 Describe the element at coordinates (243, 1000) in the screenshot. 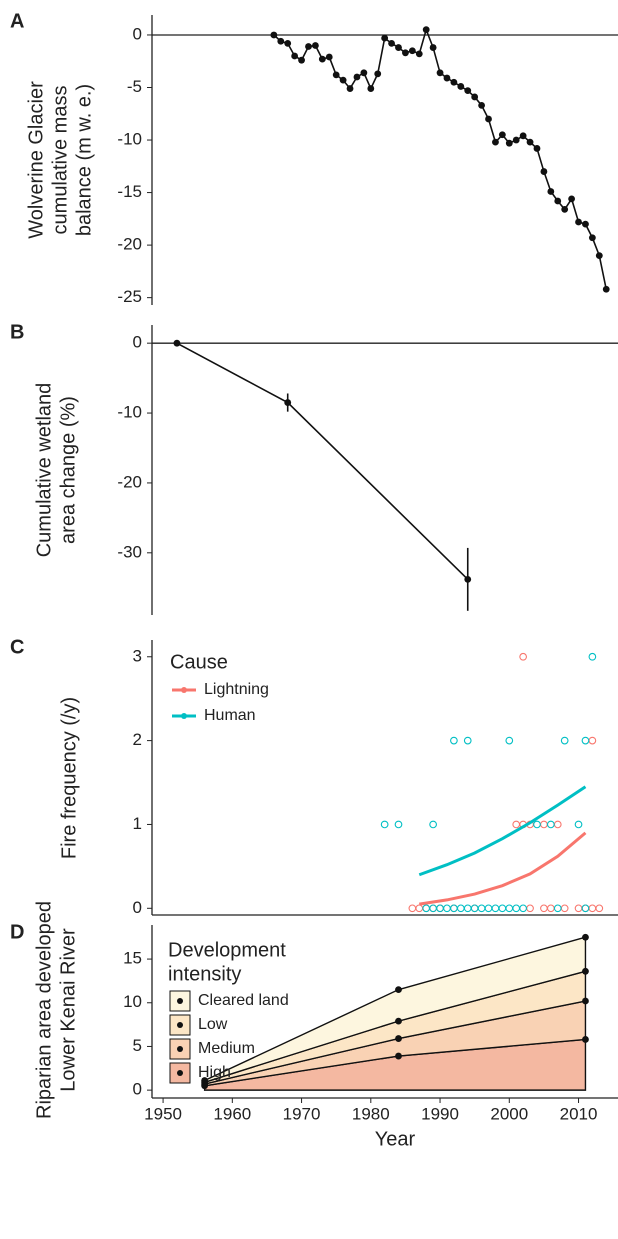

I see `legend-label: Cleared land` at that location.